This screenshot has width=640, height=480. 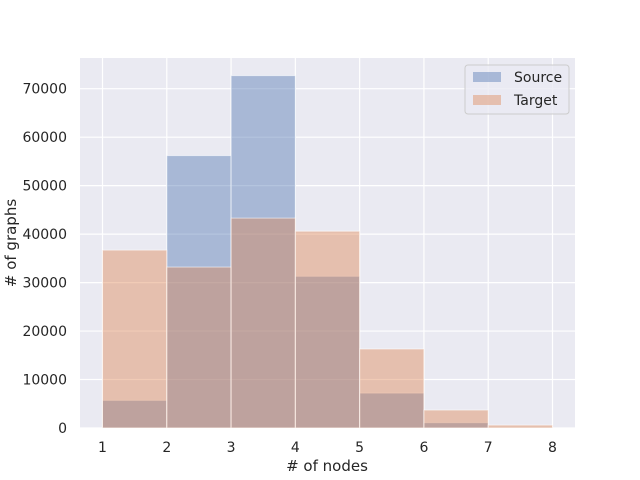 I want to click on legend-swatch-source, so click(x=487, y=77).